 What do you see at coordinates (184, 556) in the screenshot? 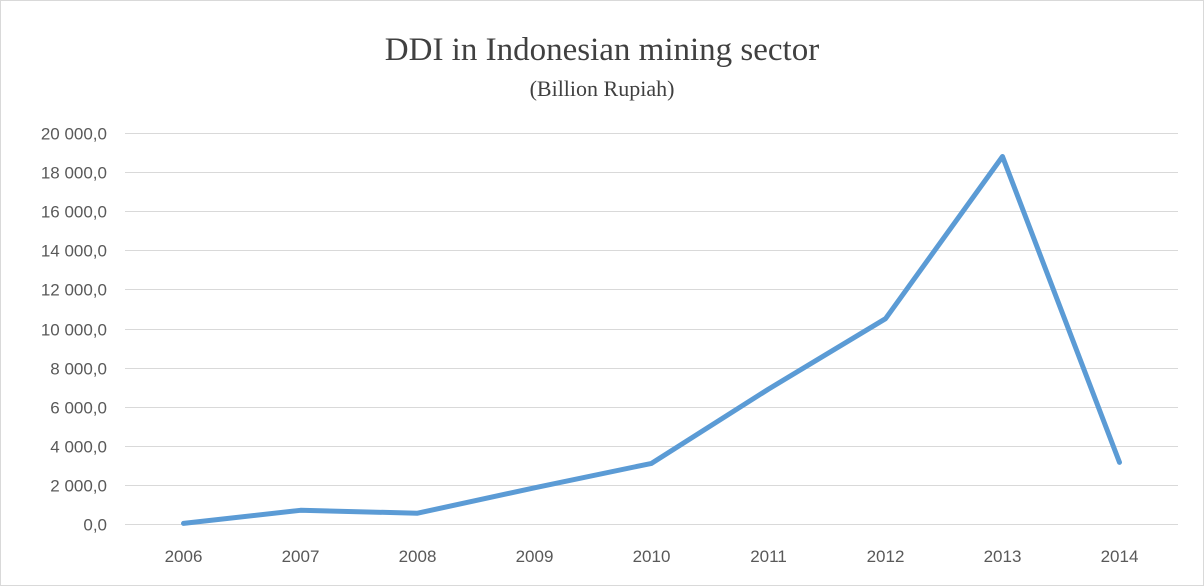
I see `x-tick-label: 2006` at bounding box center [184, 556].